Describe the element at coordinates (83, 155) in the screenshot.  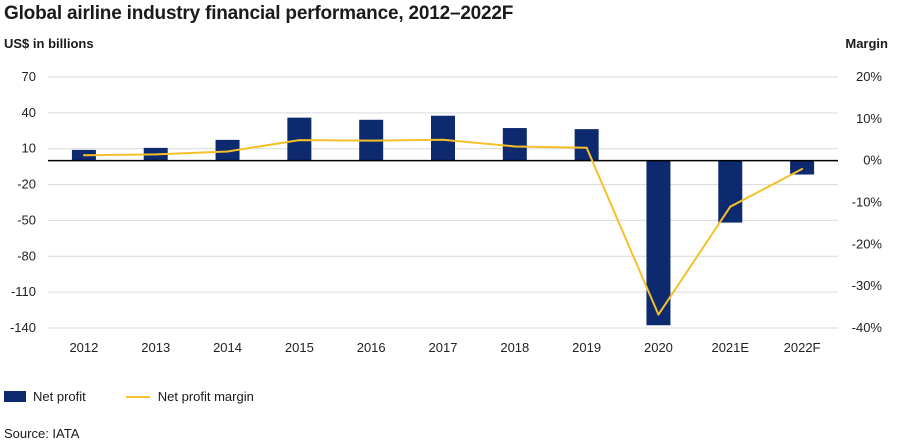
I see `margin-point-2012` at that location.